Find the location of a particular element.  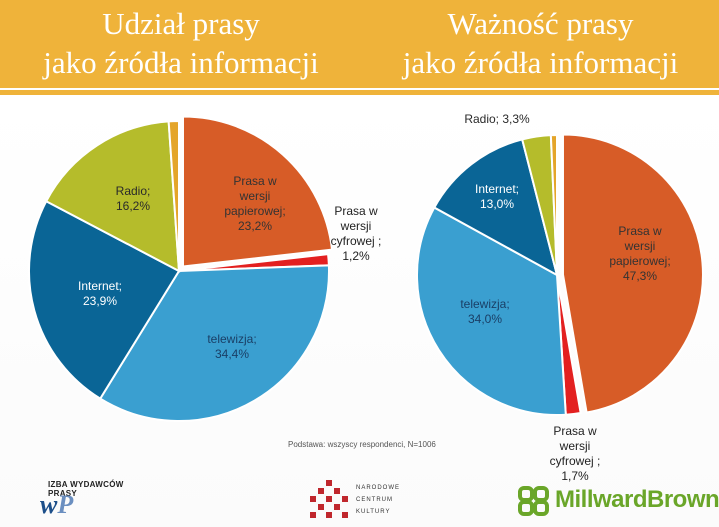

data-label: telewizja; 34,4% is located at coordinates (231, 346).